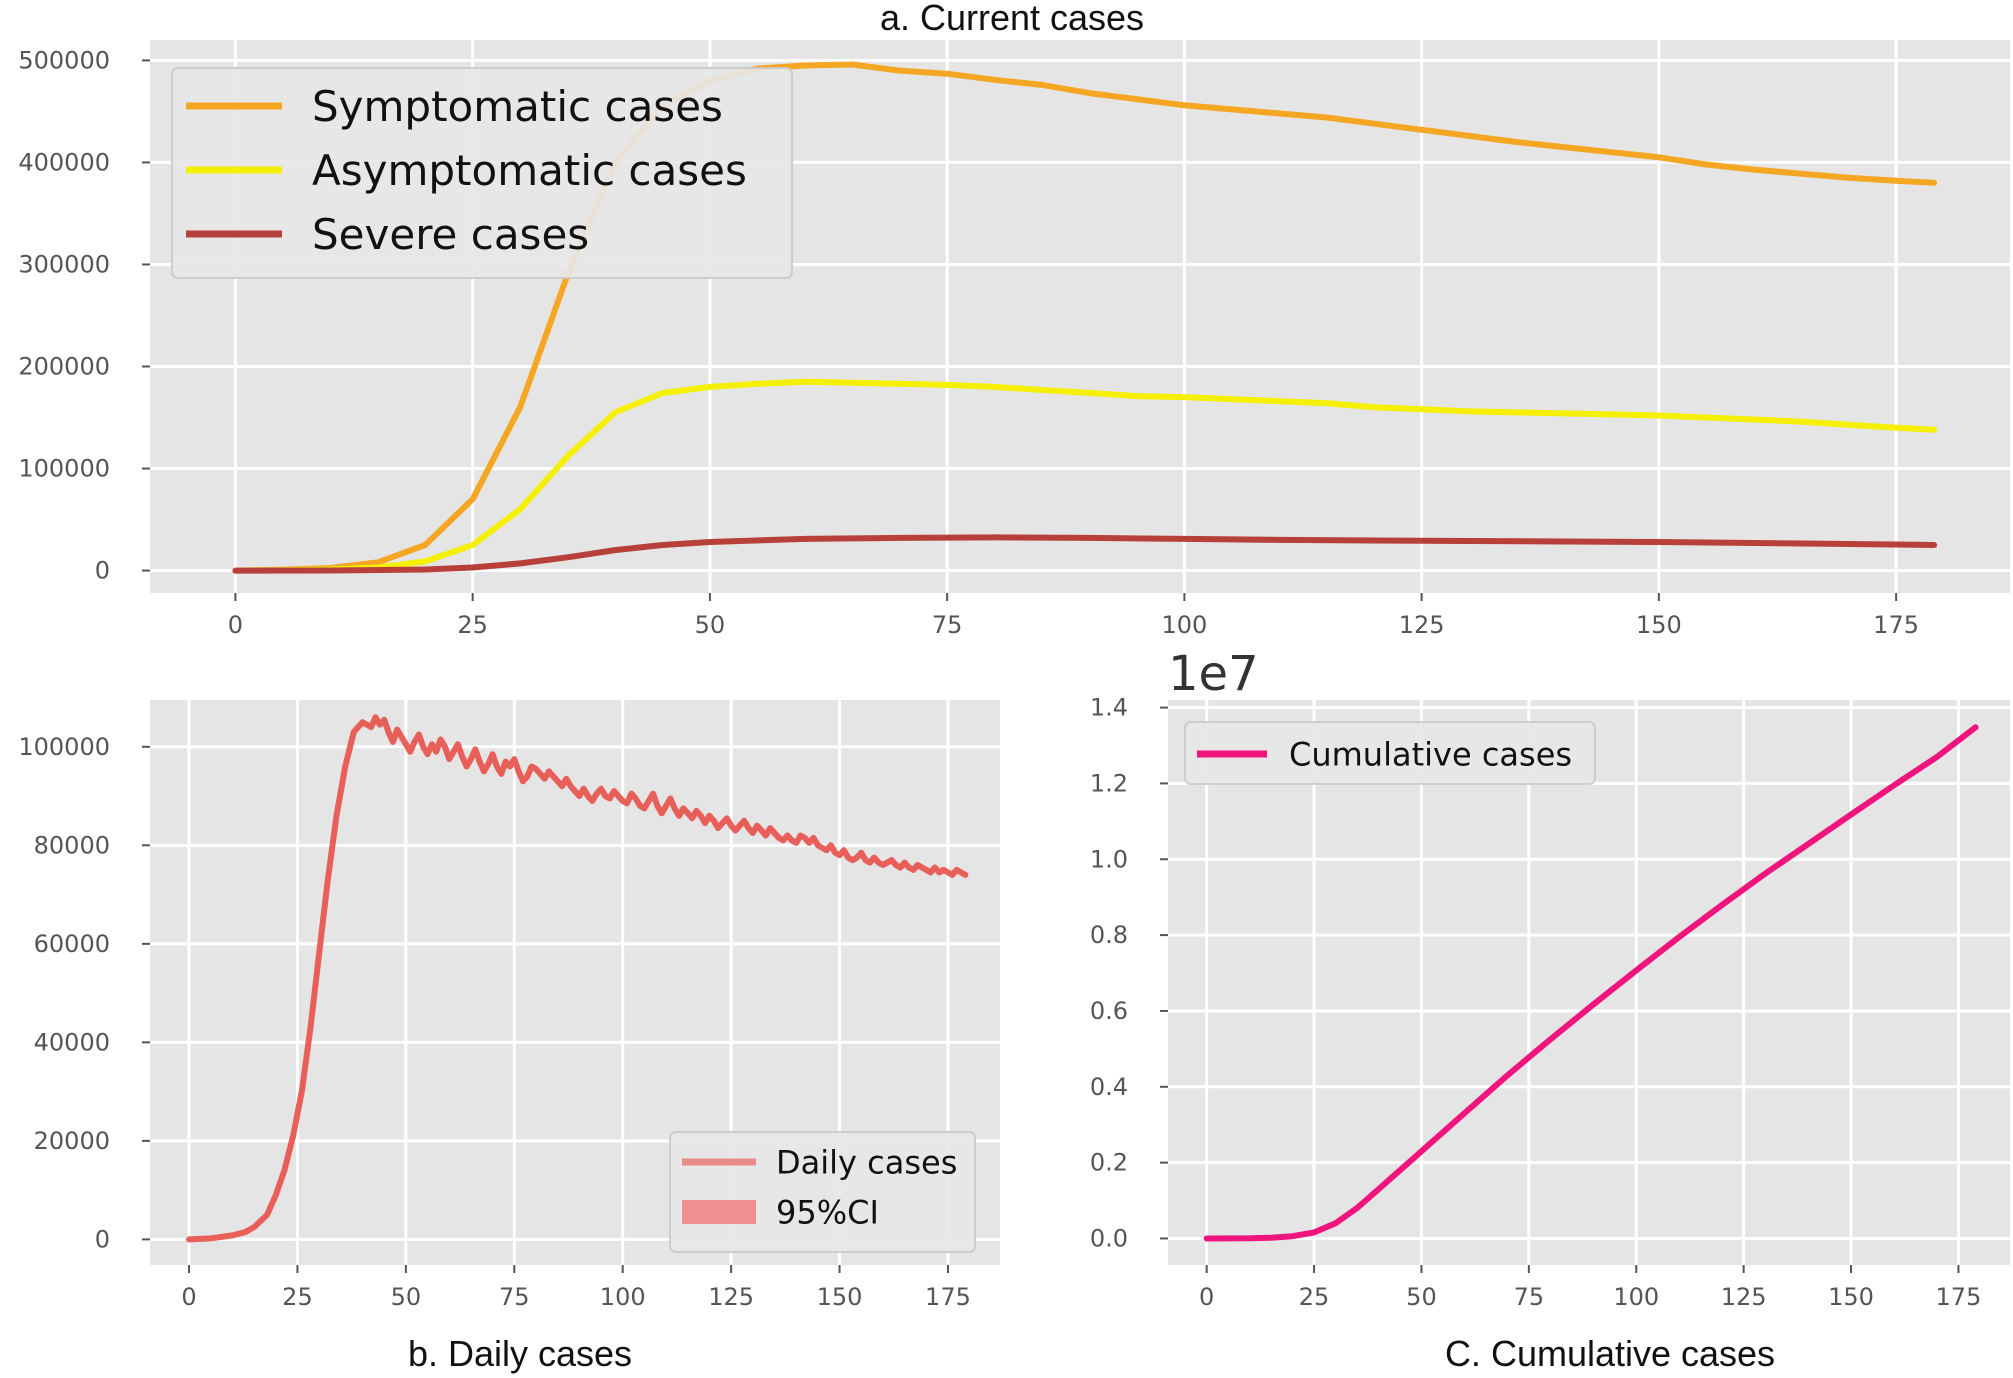  I want to click on legend: Cumulative cases, so click(1390, 753).